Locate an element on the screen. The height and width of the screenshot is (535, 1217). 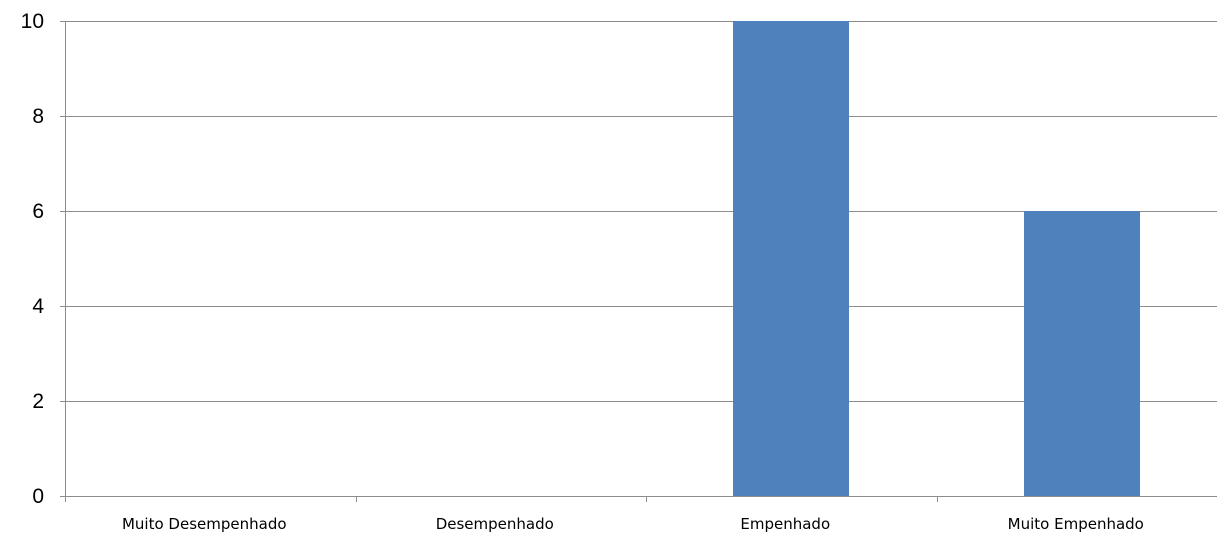
bar-muito-empenhado is located at coordinates (1082, 353).